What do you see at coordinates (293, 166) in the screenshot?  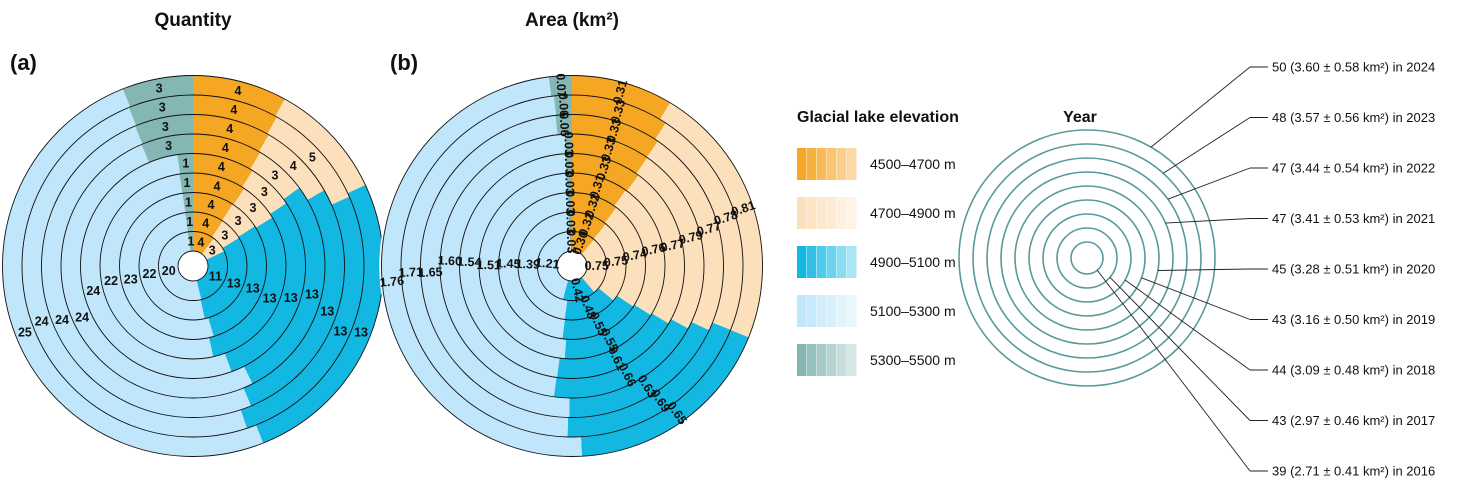 I see `value-label-2022-4700-4900: 4` at bounding box center [293, 166].